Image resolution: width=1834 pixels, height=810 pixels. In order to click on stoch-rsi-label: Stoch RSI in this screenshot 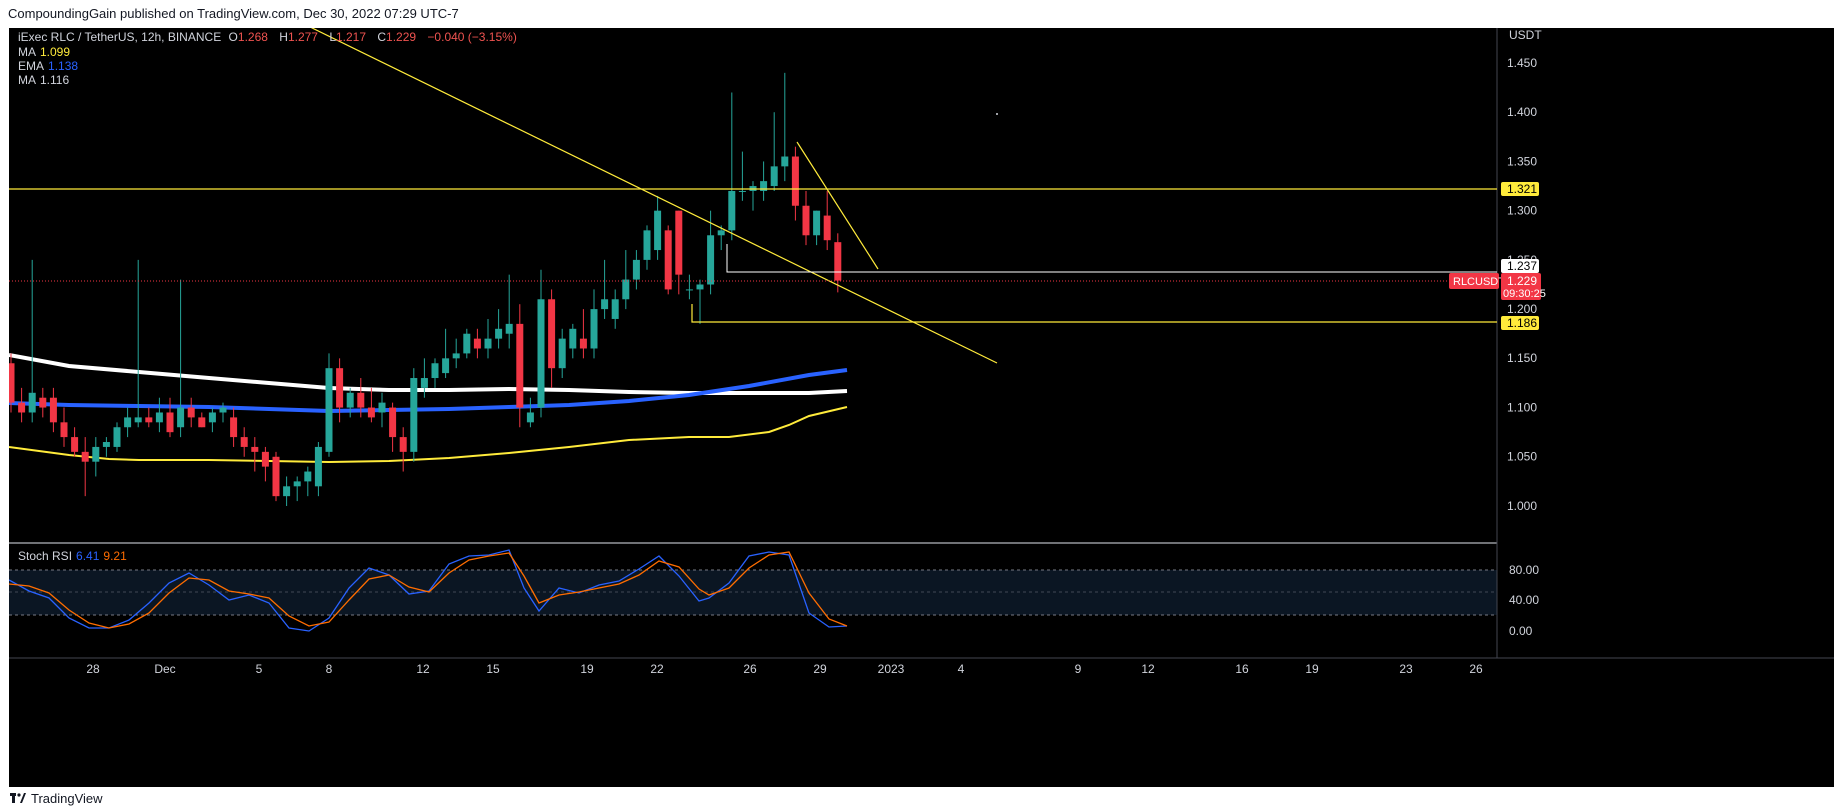, I will do `click(45, 556)`.